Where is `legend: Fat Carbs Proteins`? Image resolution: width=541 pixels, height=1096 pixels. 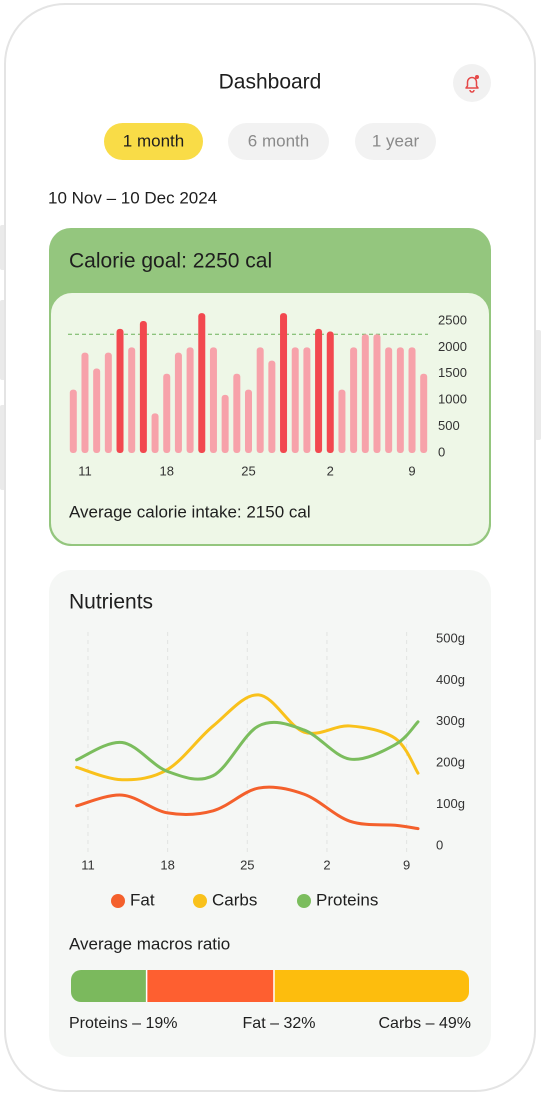 legend: Fat Carbs Proteins is located at coordinates (244, 899).